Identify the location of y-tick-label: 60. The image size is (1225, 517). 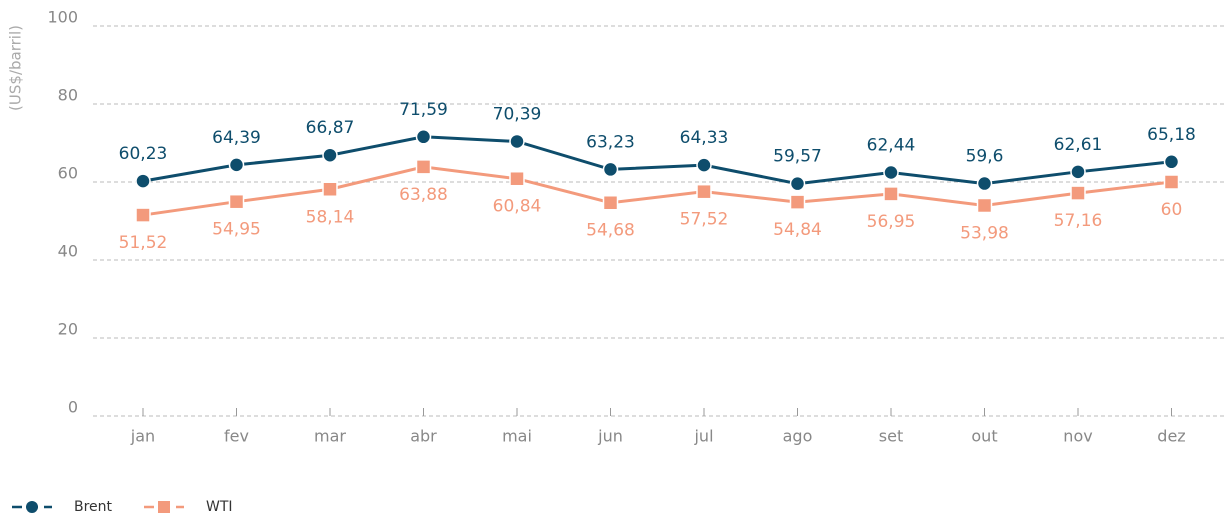
(68, 173).